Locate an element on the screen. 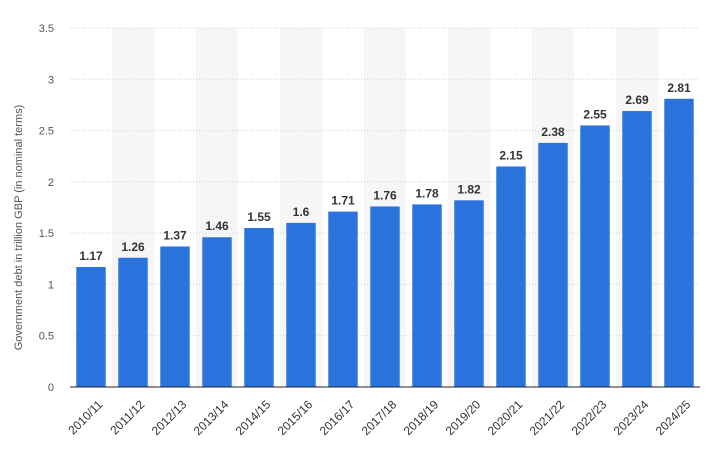 Image resolution: width=710 pixels, height=460 pixels. data-label: 1.82 is located at coordinates (469, 189).